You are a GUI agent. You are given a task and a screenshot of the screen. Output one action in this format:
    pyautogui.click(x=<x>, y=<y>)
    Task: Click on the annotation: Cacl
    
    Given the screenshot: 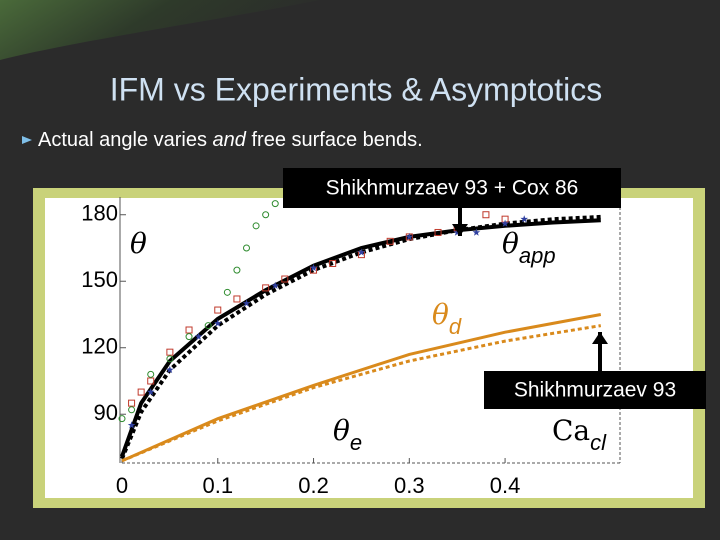 What is the action you would take?
    pyautogui.click(x=579, y=434)
    